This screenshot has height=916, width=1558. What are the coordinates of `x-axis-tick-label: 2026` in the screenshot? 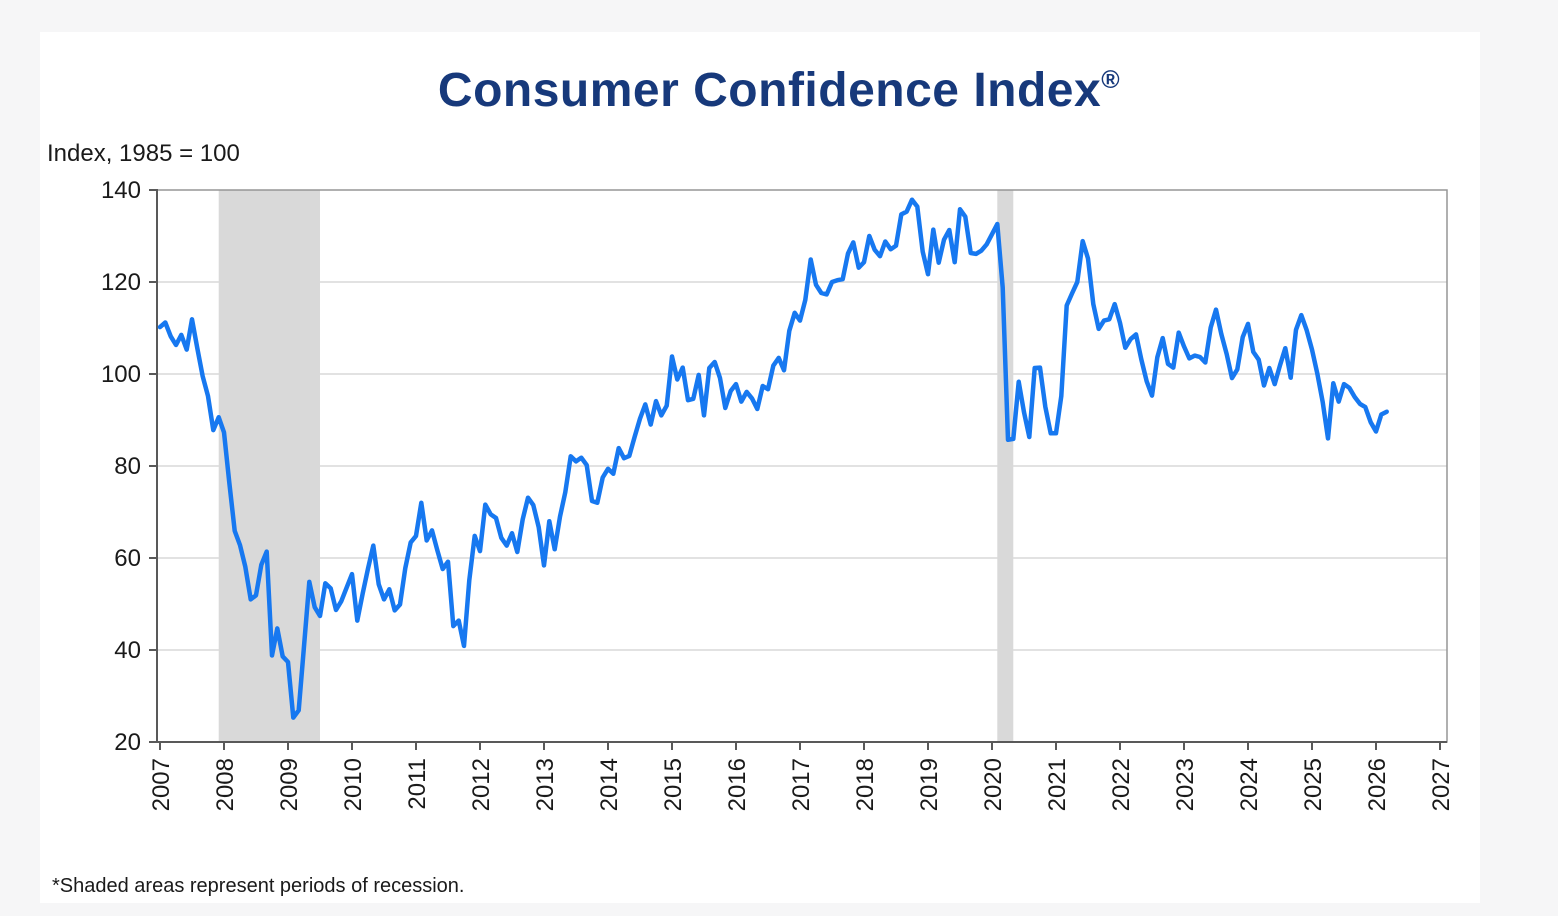 It's located at (1377, 784).